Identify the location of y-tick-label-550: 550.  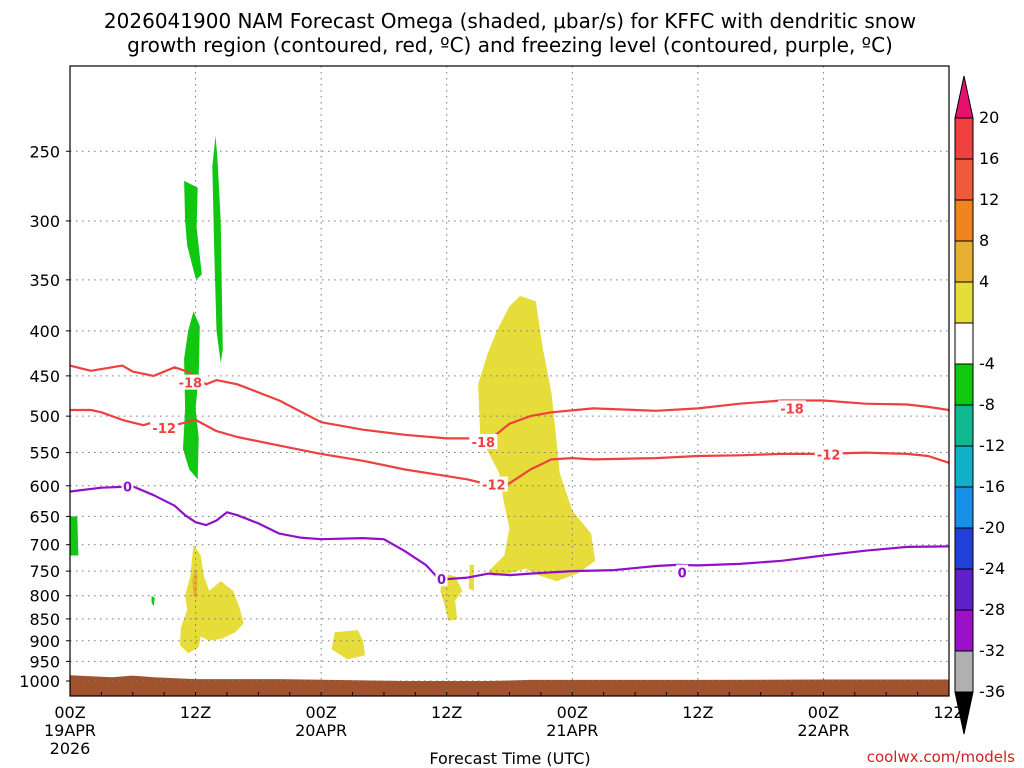
(44, 453).